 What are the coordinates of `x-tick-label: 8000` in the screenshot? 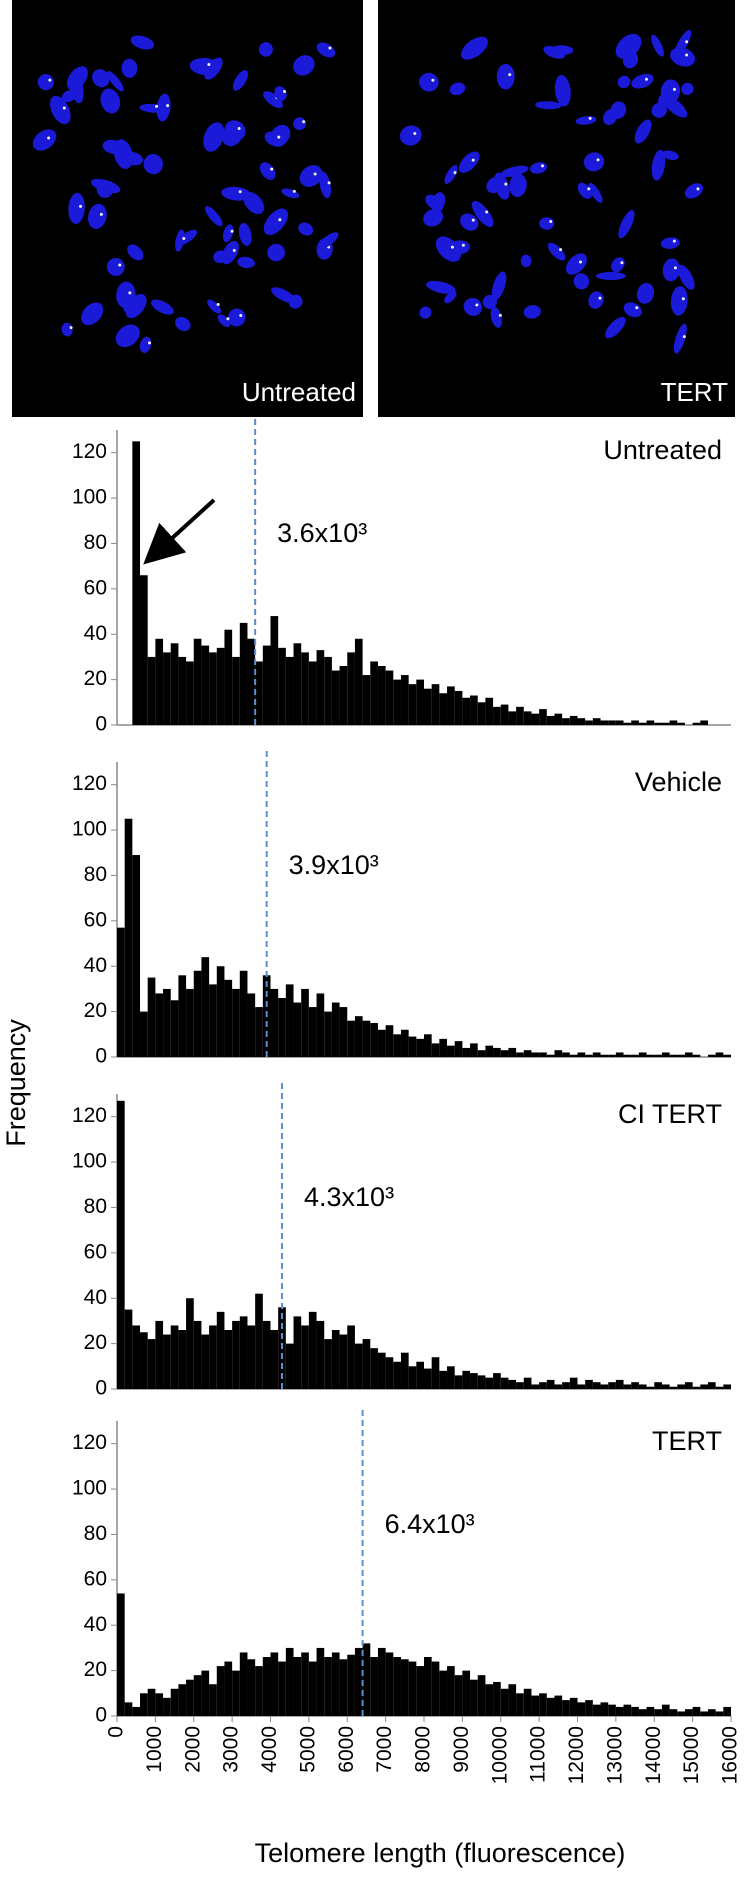 It's located at (423, 1749).